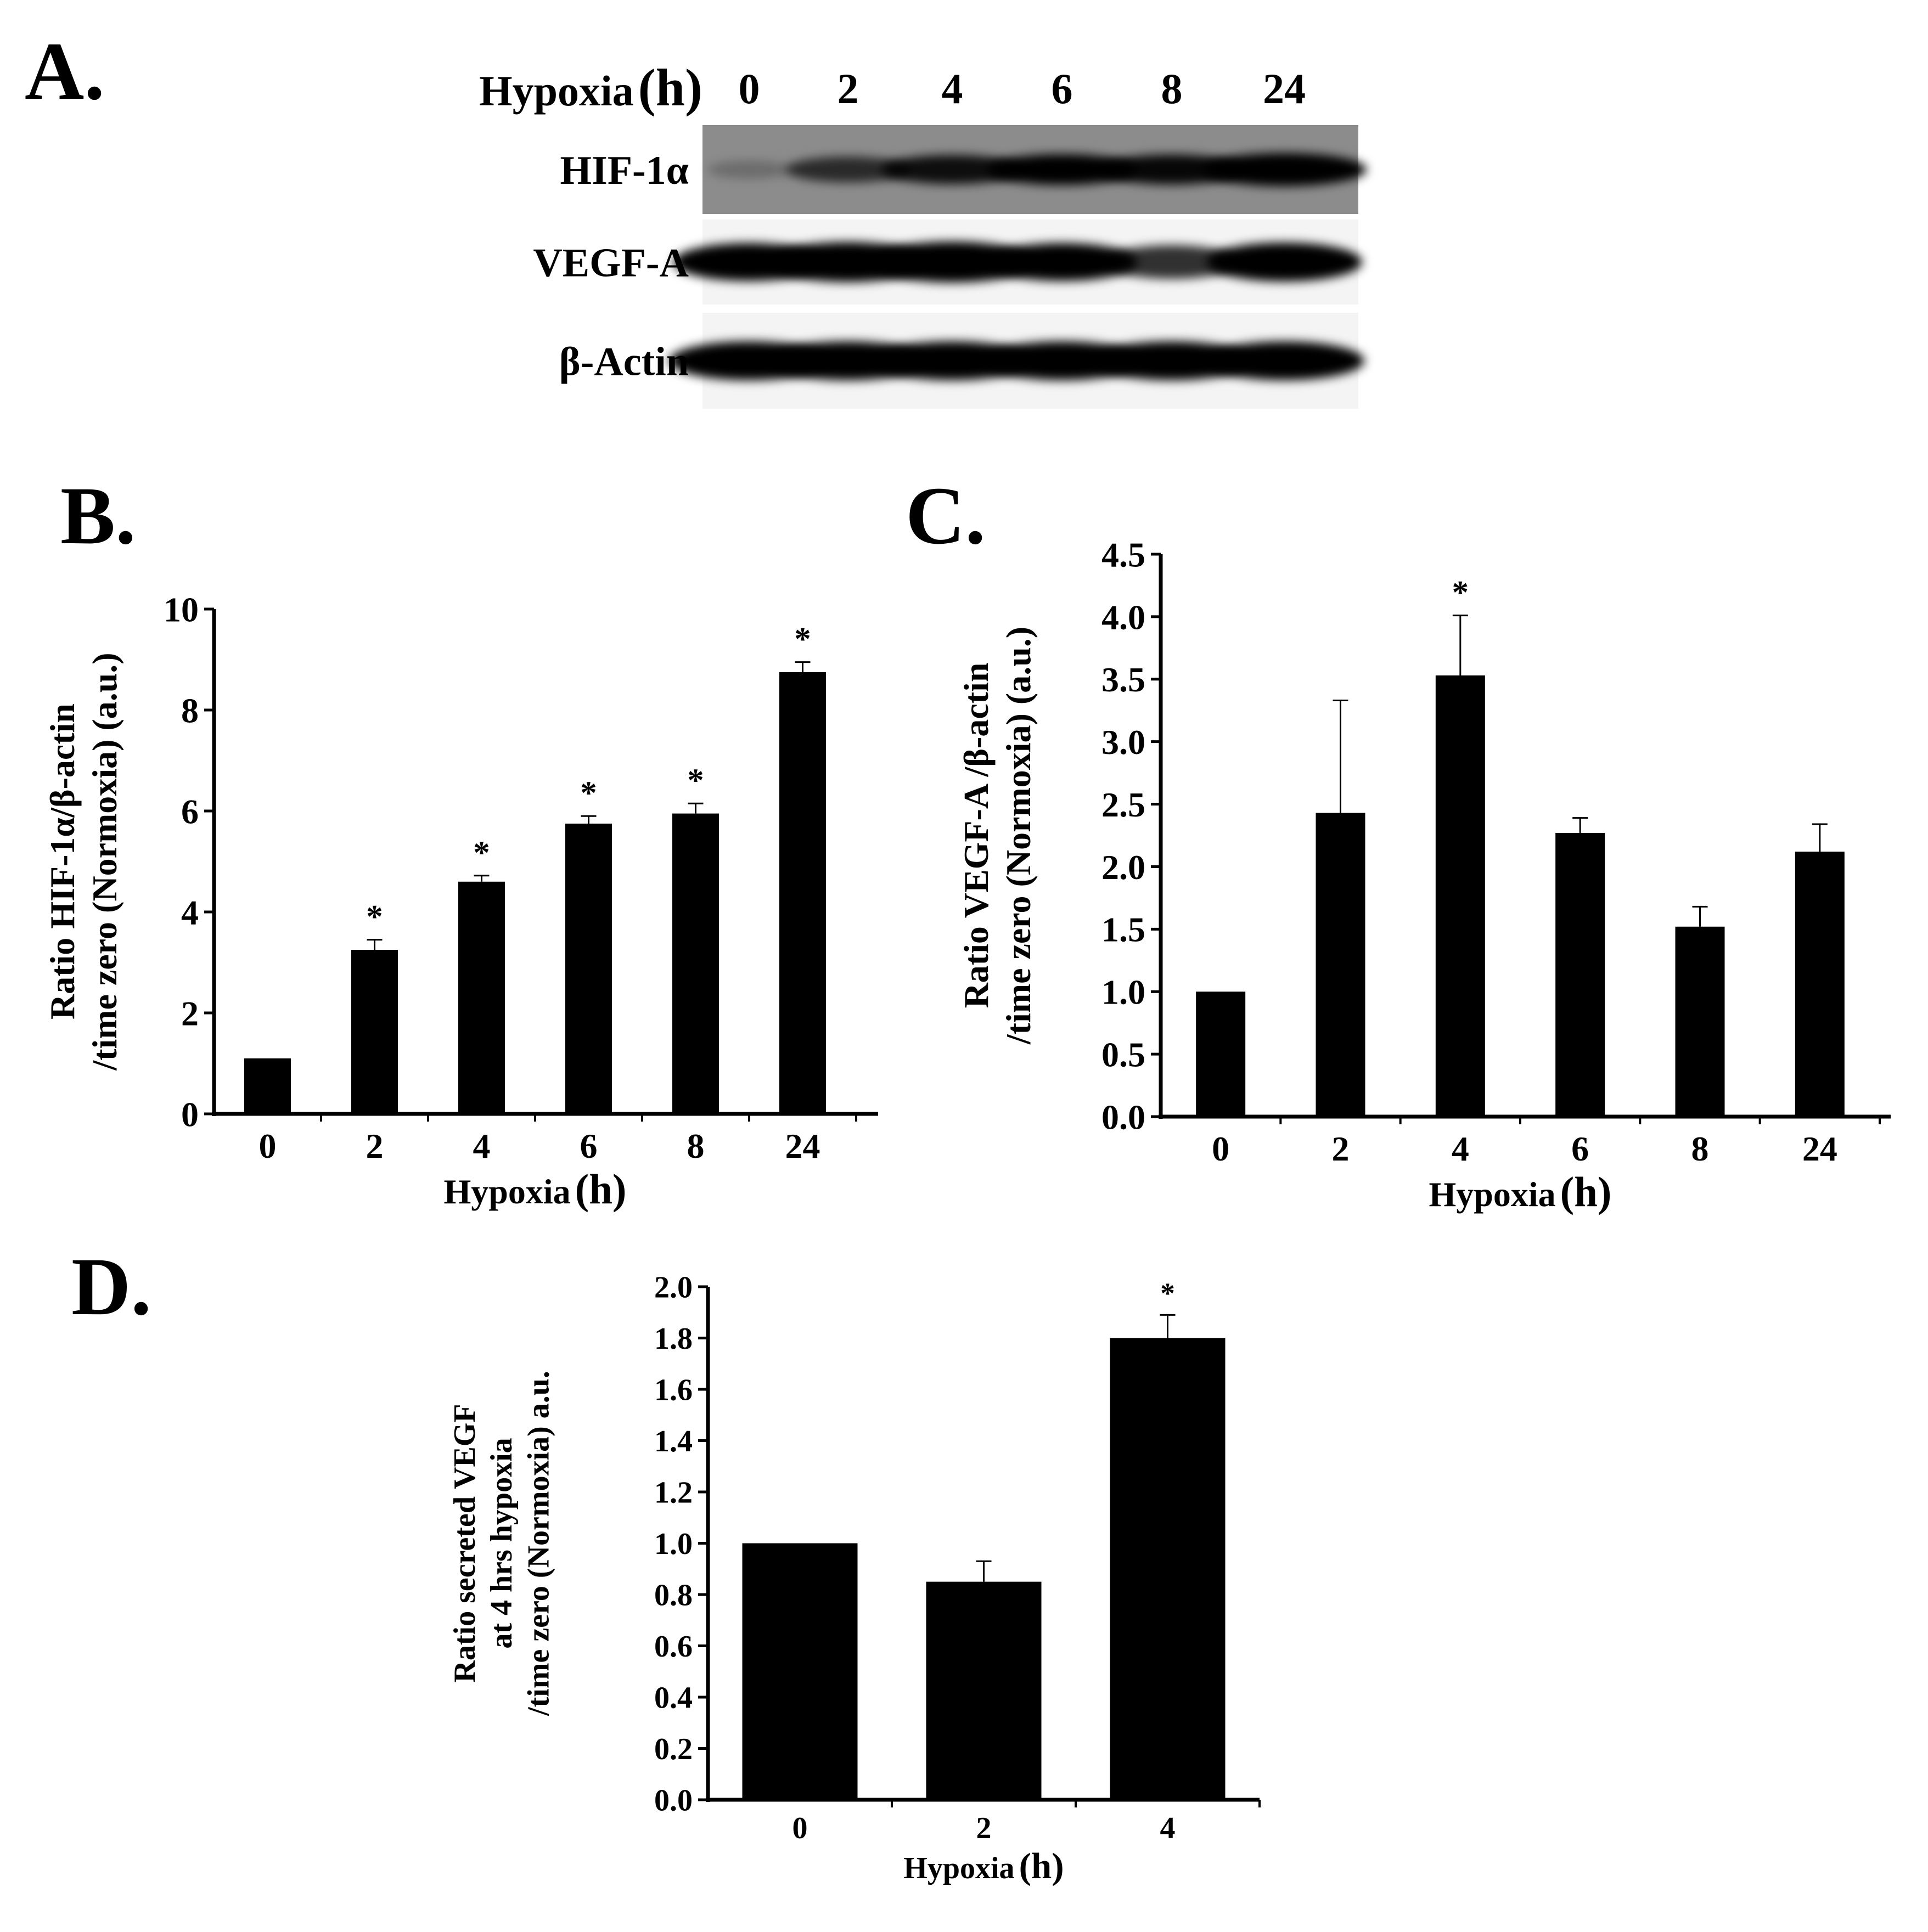  Describe the element at coordinates (952, 88) in the screenshot. I see `blot-timepoint-label: 4` at that location.